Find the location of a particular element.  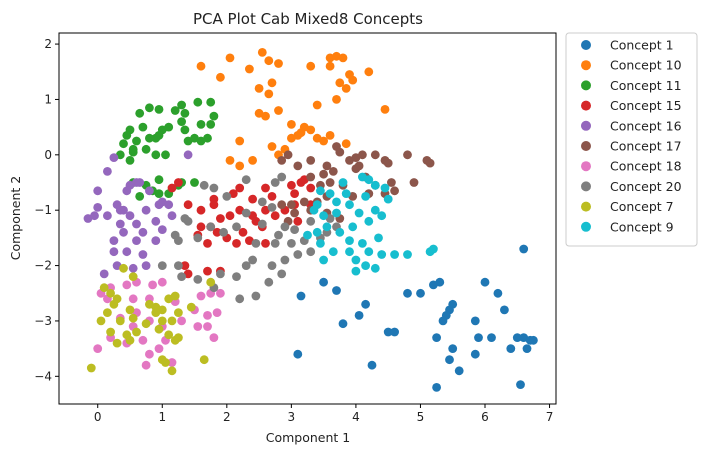

x-axis-label: Component 1 is located at coordinates (308, 437).